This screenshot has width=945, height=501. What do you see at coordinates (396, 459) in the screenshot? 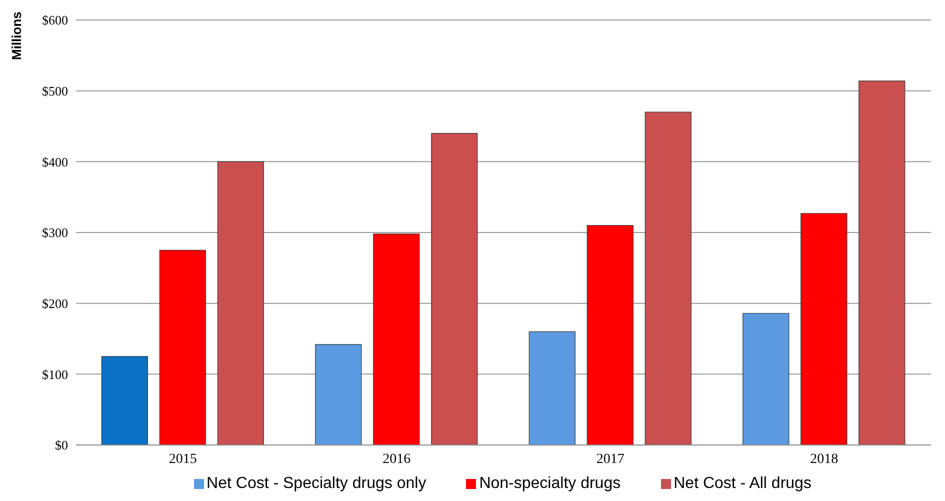
I see `x-tick-label: 2016` at bounding box center [396, 459].